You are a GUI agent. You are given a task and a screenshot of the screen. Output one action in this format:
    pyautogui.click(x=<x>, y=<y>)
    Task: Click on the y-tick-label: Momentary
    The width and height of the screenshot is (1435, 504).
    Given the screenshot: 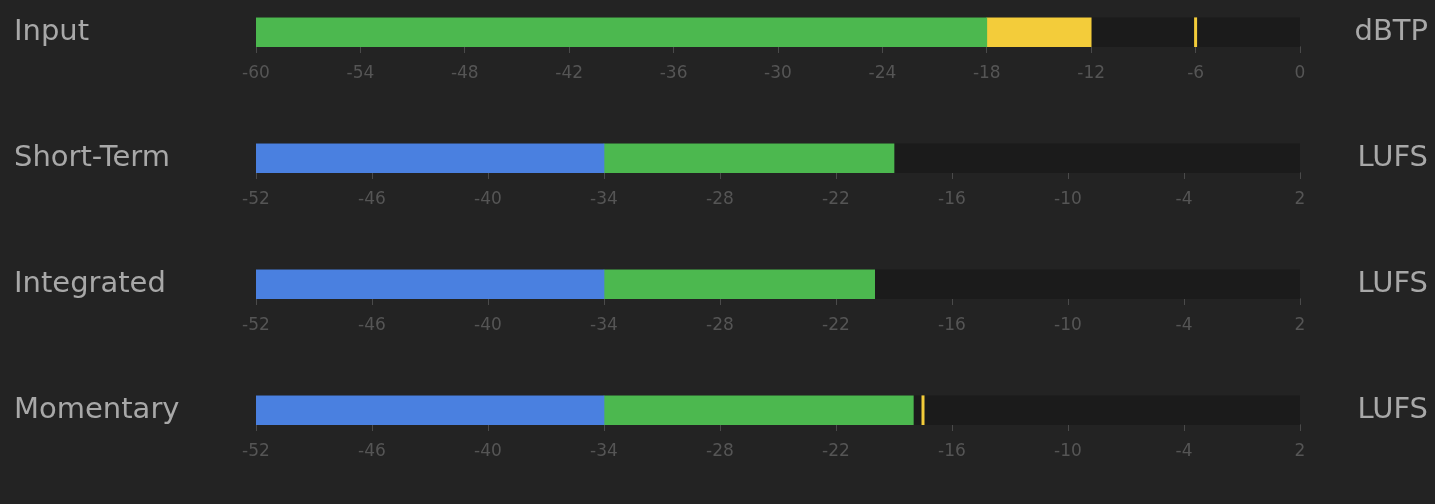 What is the action you would take?
    pyautogui.click(x=97, y=407)
    